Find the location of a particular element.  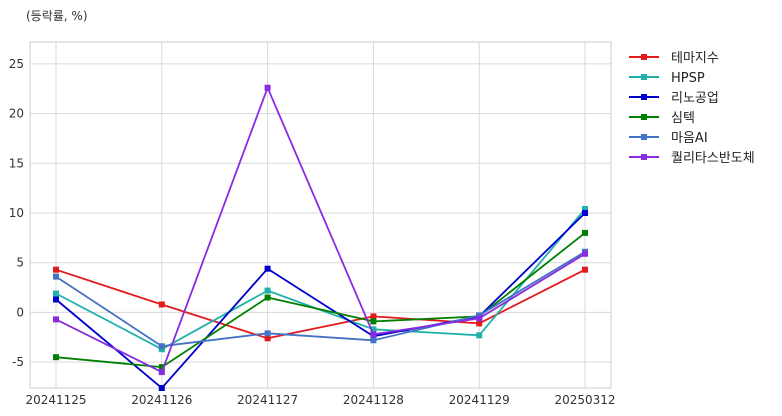

legend-label: 마음AI is located at coordinates (689, 138).